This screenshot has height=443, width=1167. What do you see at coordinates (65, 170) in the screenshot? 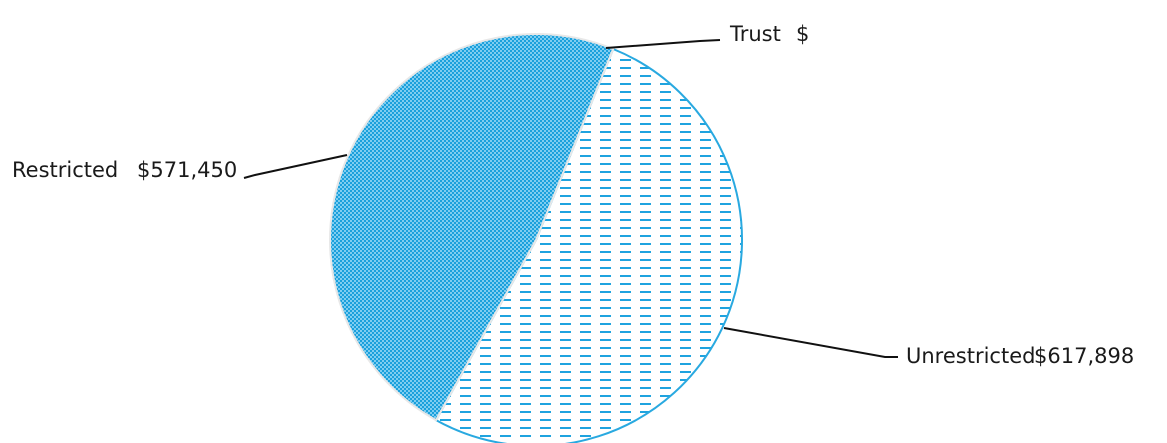
I see `data-label-restricted-name: Restricted` at bounding box center [65, 170].